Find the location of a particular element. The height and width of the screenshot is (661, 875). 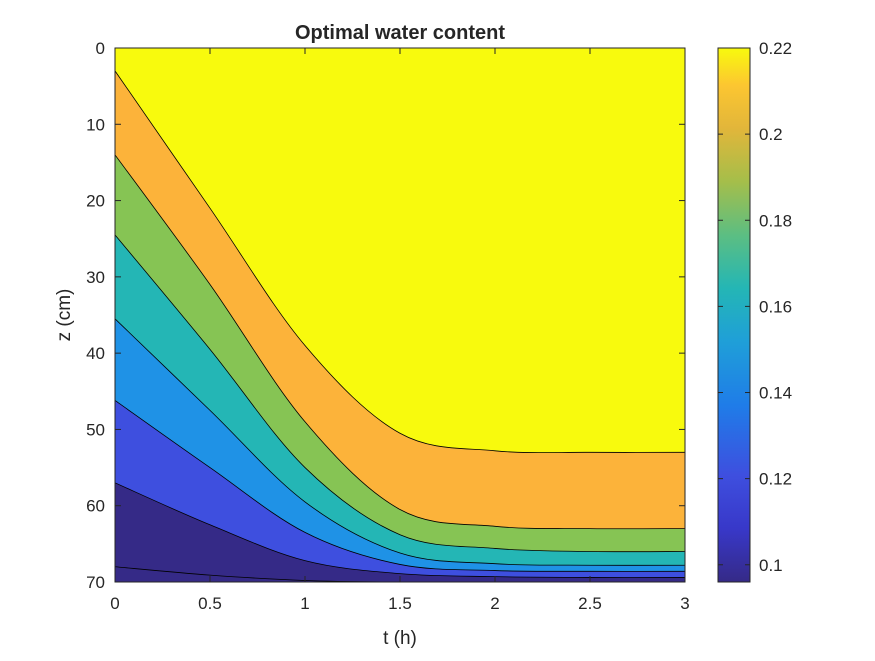

colorbar-tick-label: 0.18 is located at coordinates (775, 220).